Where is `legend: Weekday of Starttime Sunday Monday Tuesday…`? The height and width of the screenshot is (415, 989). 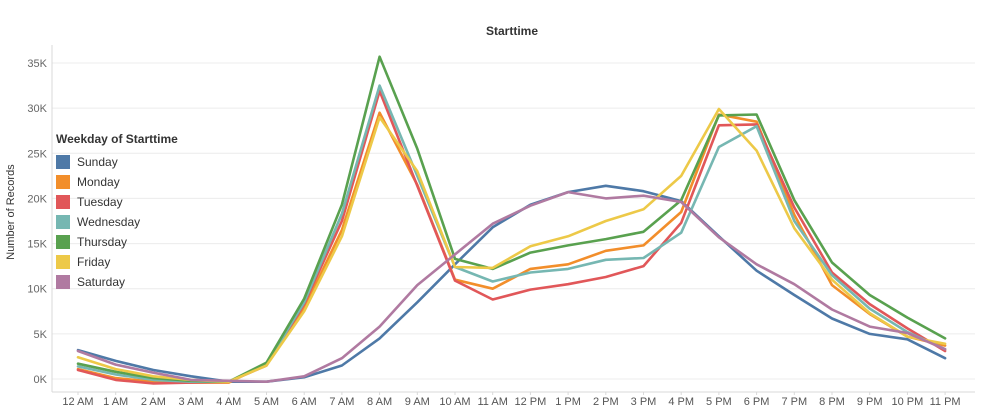 legend: Weekday of Starttime Sunday Monday Tuesday… is located at coordinates (117, 212).